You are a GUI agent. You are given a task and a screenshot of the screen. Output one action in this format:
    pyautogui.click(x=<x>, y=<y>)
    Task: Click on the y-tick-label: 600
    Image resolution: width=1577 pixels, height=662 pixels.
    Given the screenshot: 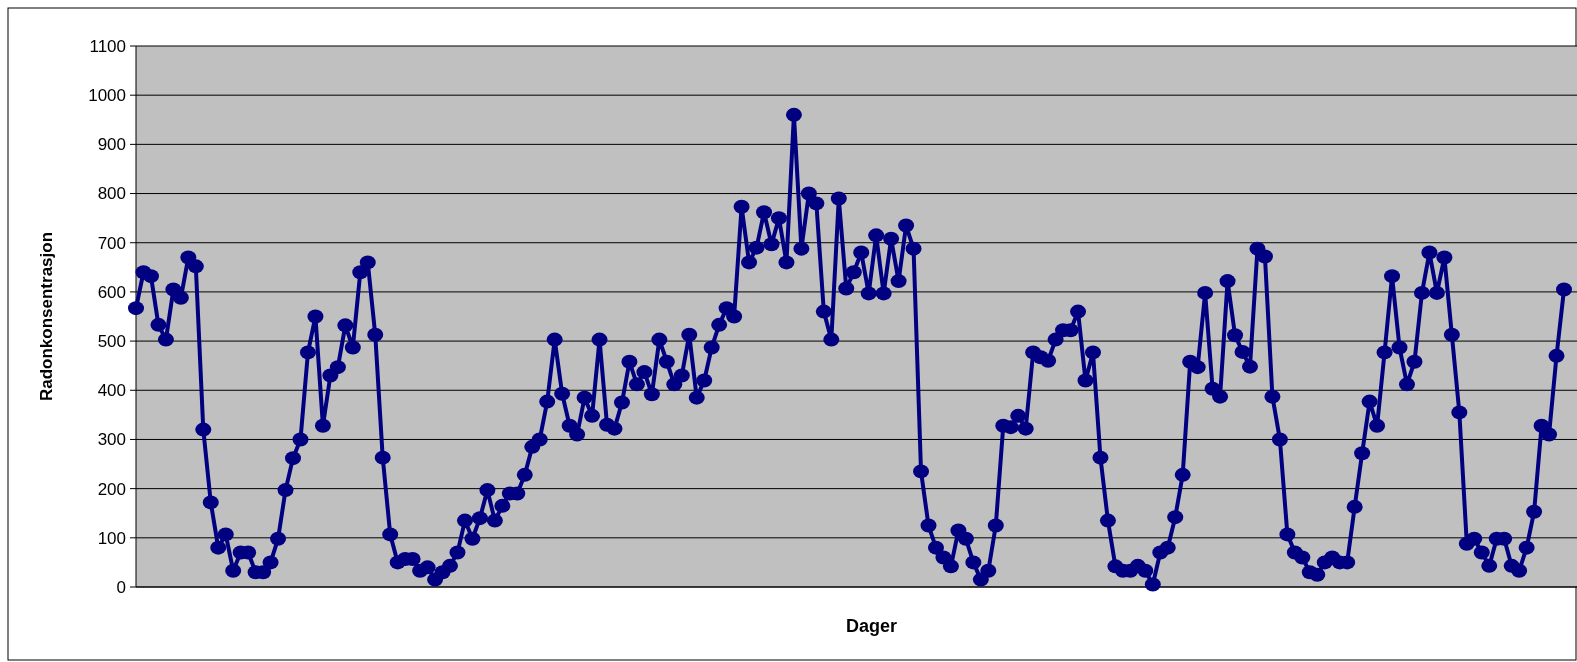 What is the action you would take?
    pyautogui.click(x=111, y=292)
    